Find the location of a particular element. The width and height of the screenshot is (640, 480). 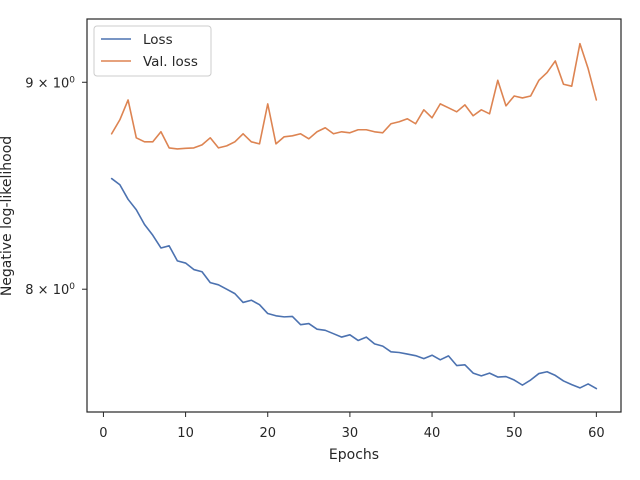

x-tick-label: 0 is located at coordinates (103, 433).